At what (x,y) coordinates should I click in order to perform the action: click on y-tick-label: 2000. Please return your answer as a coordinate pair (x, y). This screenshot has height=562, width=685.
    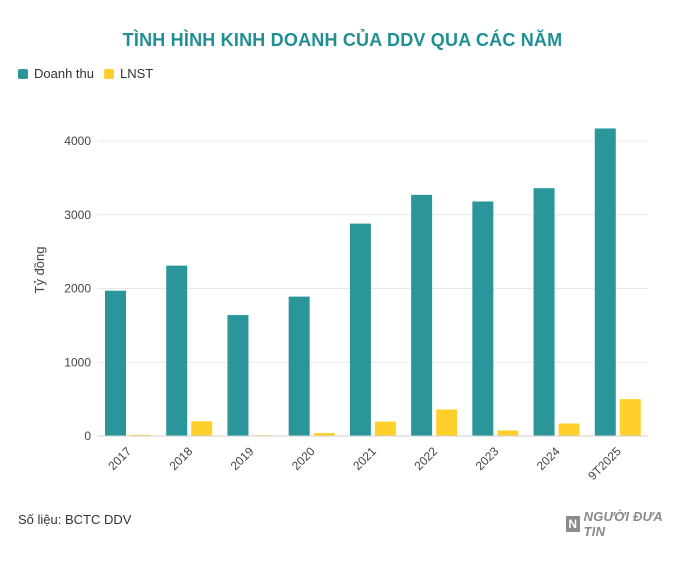
    Looking at the image, I should click on (77, 289).